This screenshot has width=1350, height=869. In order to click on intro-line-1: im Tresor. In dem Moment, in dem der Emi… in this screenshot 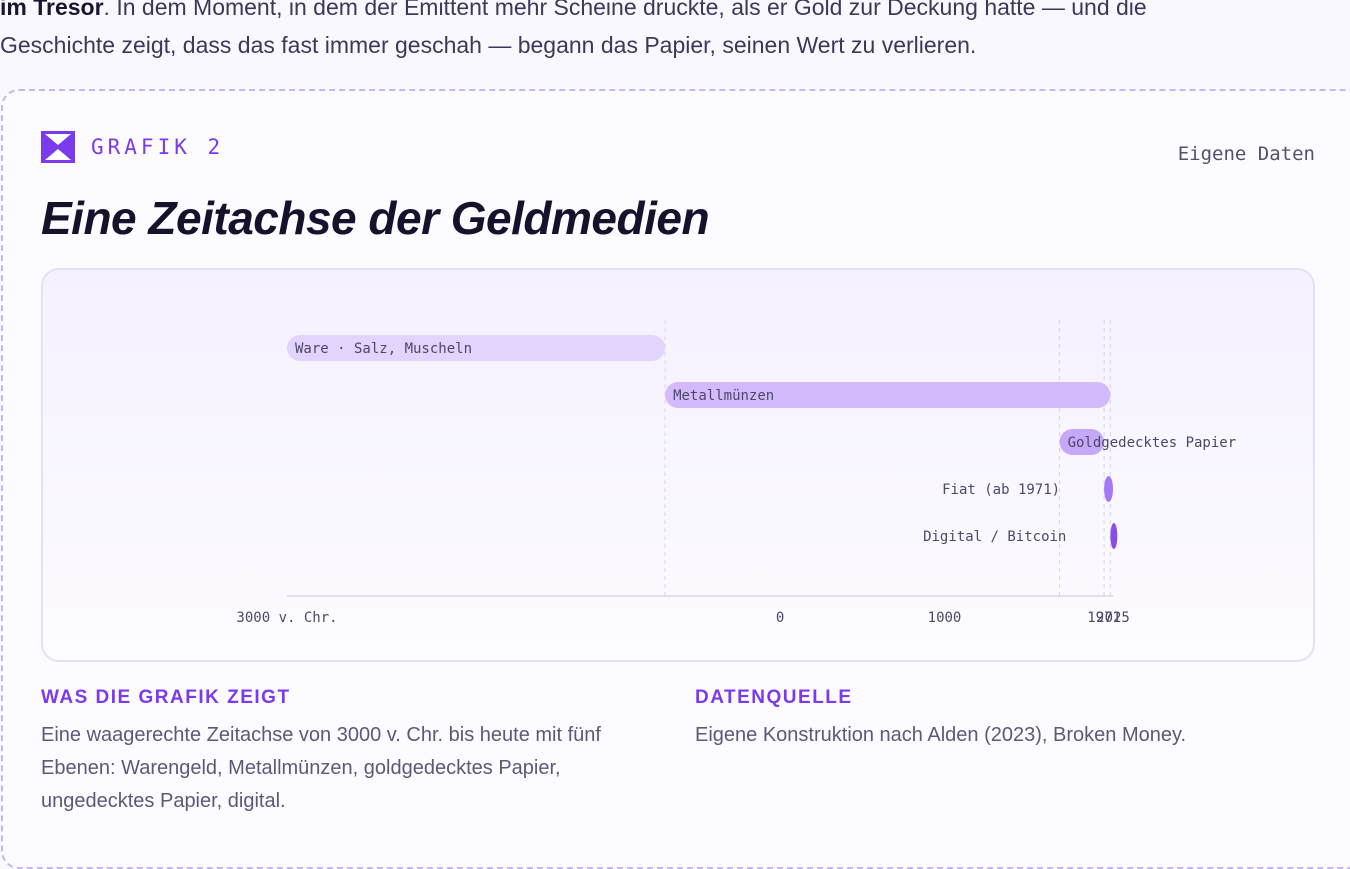, I will do `click(675, 13)`.